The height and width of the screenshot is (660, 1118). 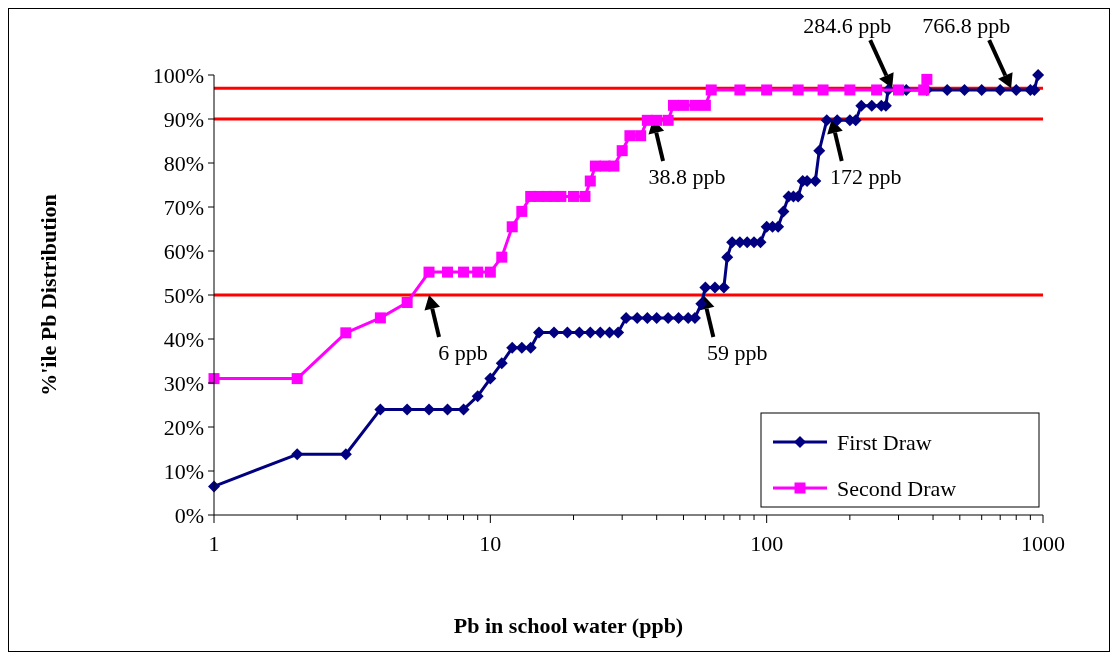 What do you see at coordinates (183, 163) in the screenshot?
I see `y-tick-label: 80%` at bounding box center [183, 163].